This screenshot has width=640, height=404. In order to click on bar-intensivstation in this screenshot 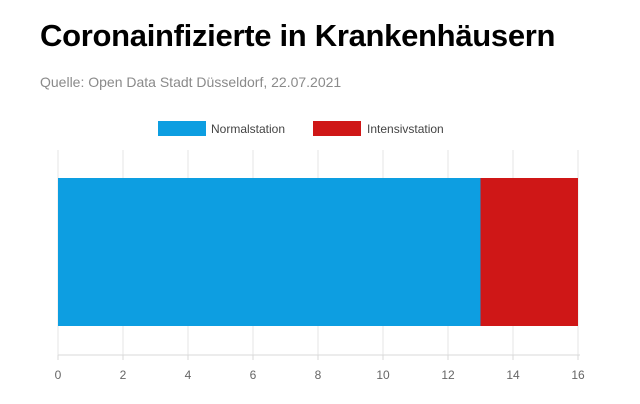, I will do `click(529, 252)`.